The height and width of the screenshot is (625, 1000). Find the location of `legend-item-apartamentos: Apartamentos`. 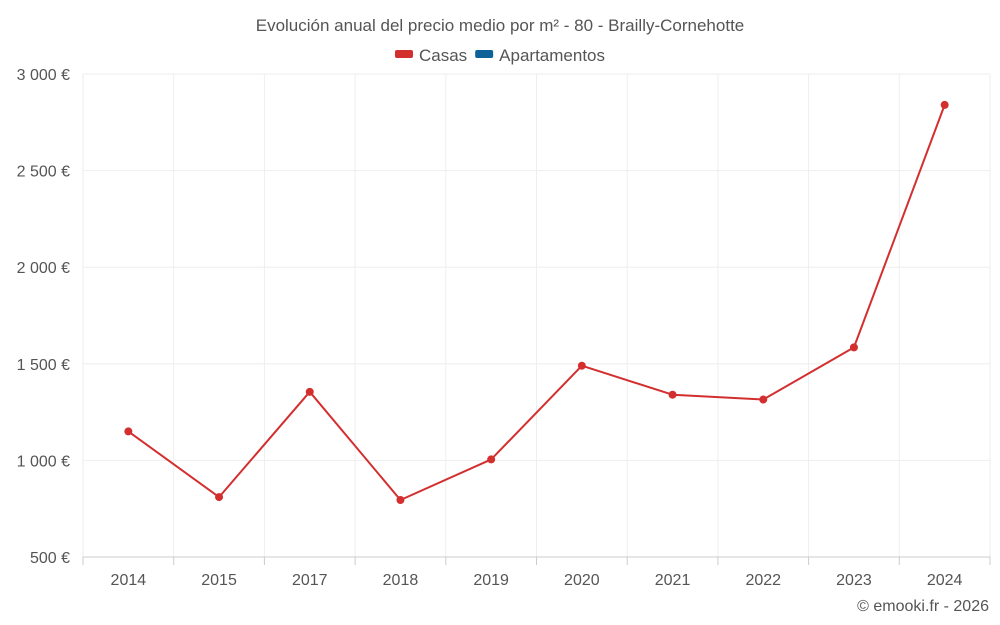

legend-item-apartamentos: Apartamentos is located at coordinates (540, 55).